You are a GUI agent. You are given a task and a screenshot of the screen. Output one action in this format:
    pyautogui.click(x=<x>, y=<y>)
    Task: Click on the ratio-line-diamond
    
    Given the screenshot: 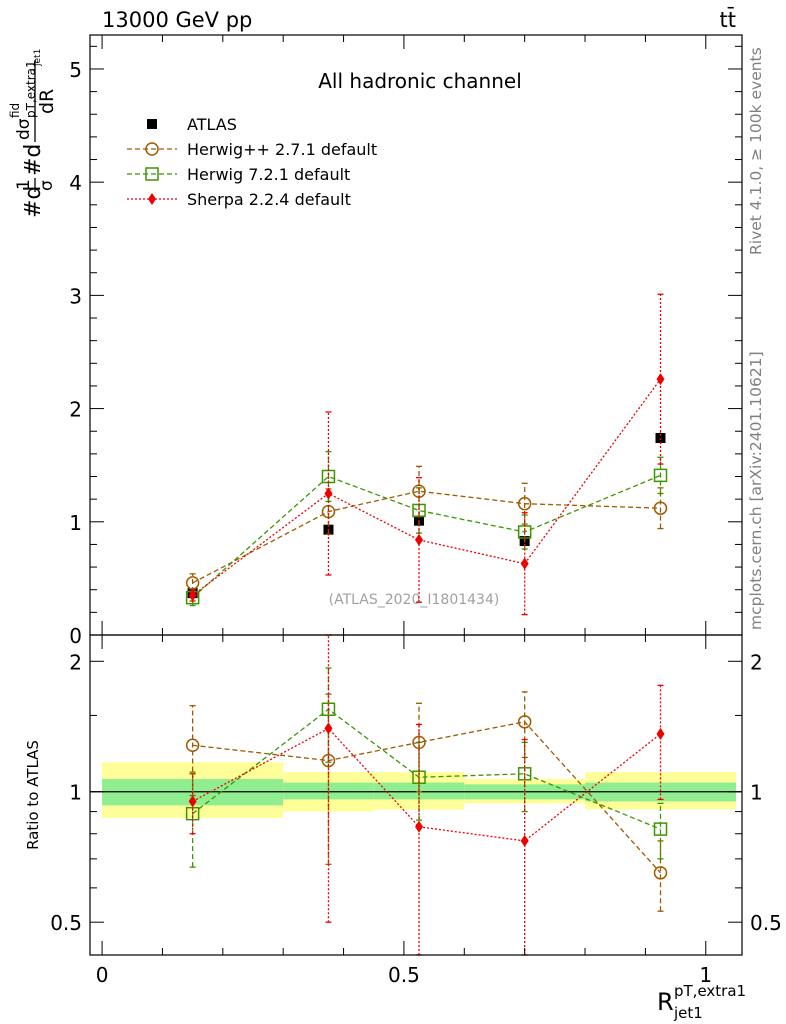 What is the action you would take?
    pyautogui.click(x=426, y=784)
    